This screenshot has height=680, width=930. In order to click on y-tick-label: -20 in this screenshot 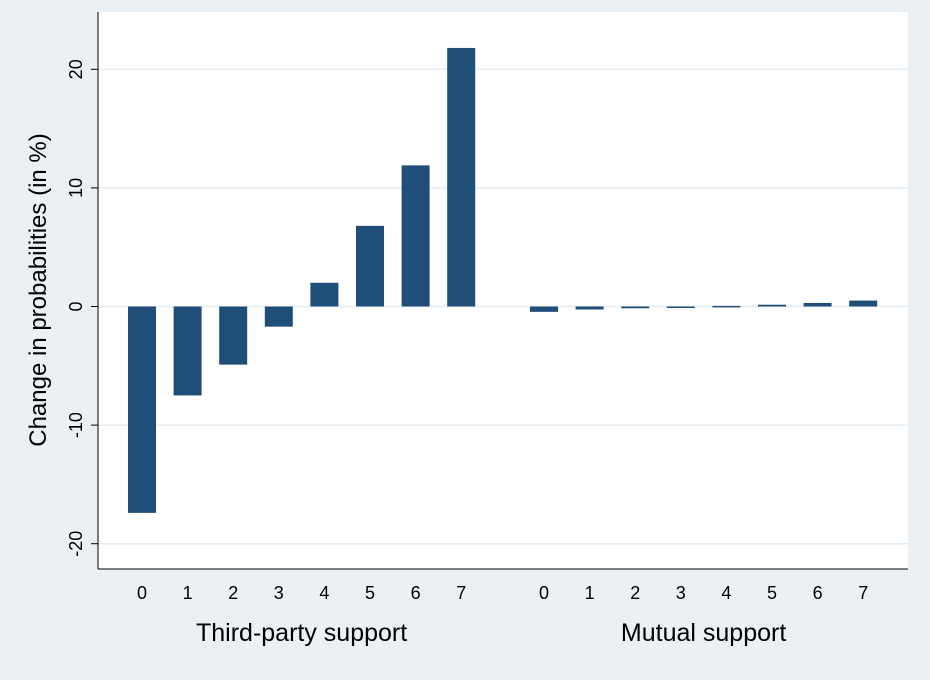, I will do `click(76, 544)`.